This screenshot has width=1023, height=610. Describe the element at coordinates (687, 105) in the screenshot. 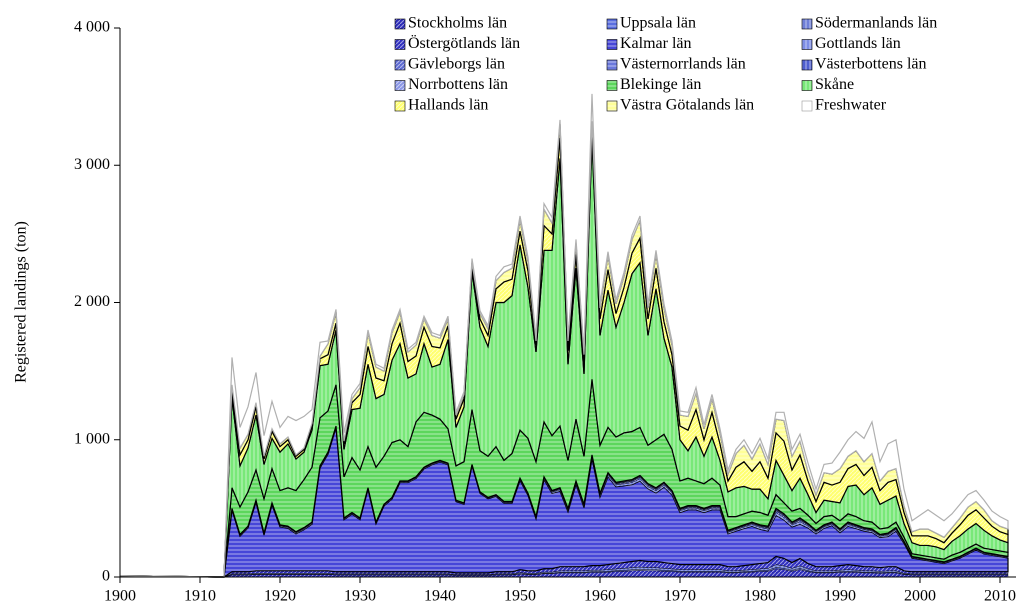

I see `legend-label: Västra Götalands län` at that location.